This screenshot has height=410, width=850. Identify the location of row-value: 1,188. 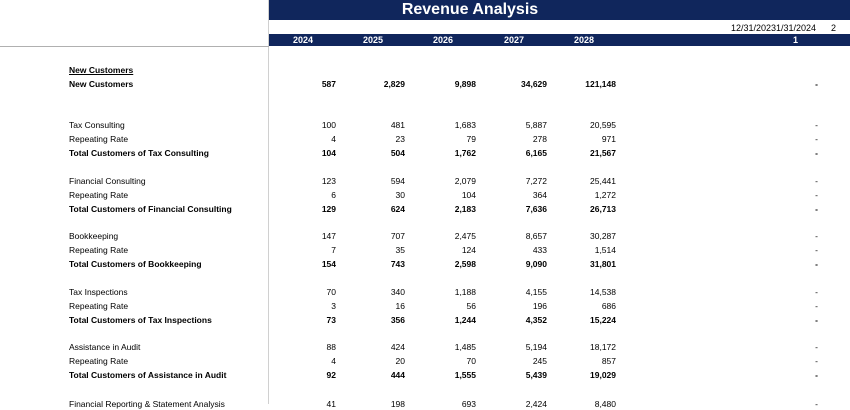
(465, 292).